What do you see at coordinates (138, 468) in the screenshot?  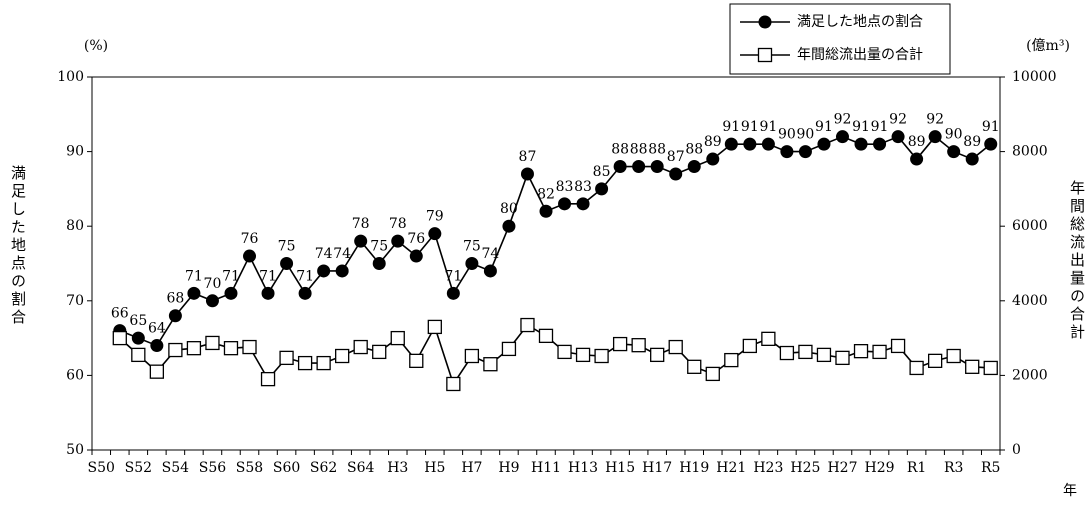 I see `x-tick-label: S52` at bounding box center [138, 468].